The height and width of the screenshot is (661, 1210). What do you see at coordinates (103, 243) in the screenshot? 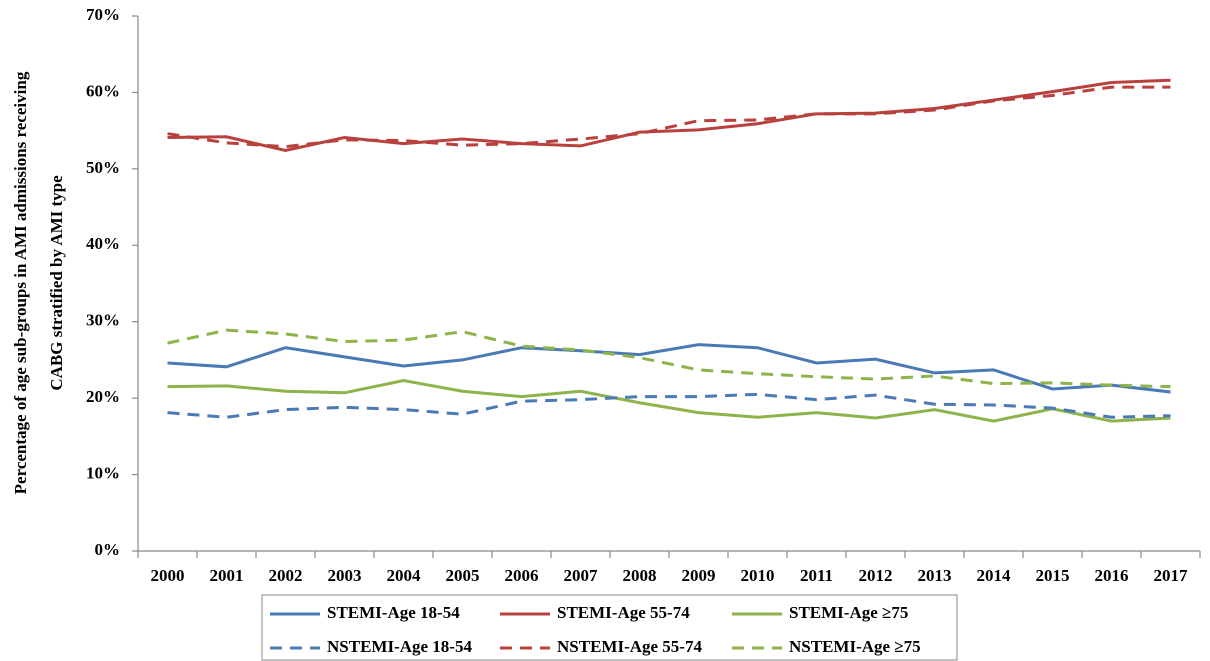
I see `y-tick-label: 40%` at bounding box center [103, 243].